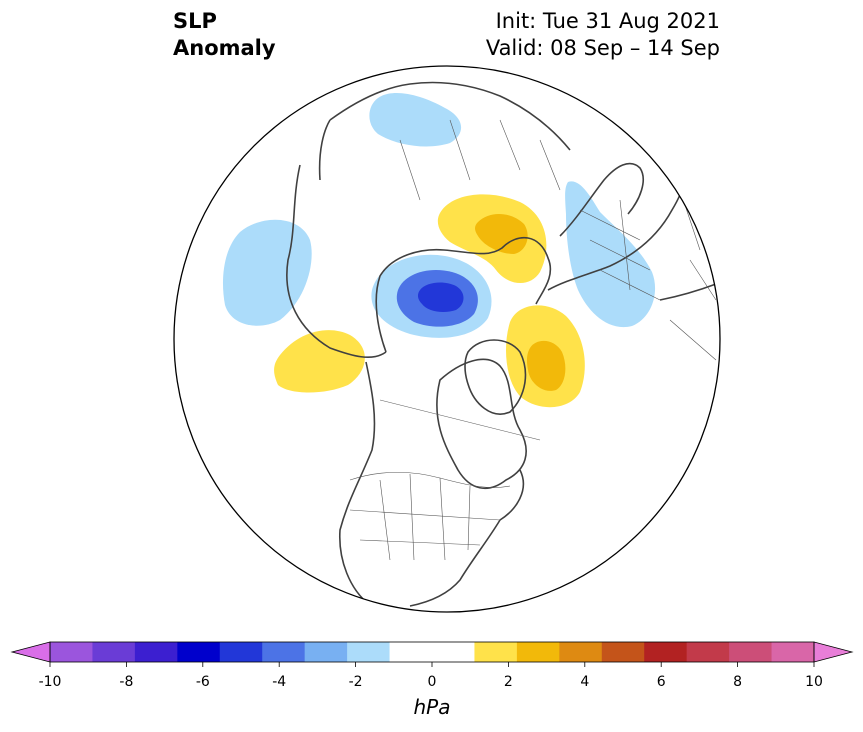 Image resolution: width=863 pixels, height=732 pixels. I want to click on init-date: Init: Tue 31 Aug 2021, so click(607, 21).